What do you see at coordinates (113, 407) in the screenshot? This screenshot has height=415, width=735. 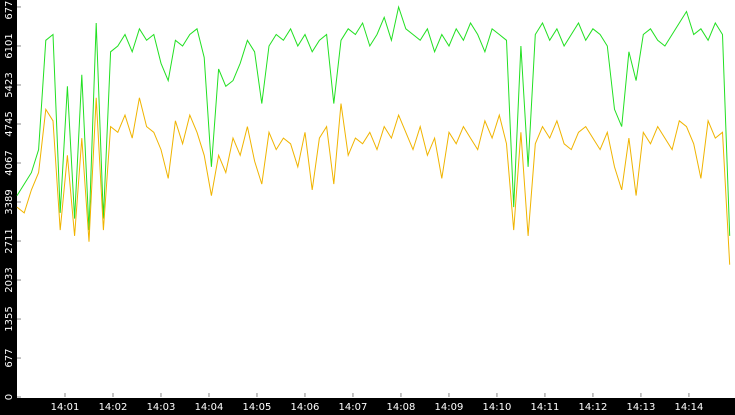 I see `x-tick-label: 14:02` at bounding box center [113, 407].